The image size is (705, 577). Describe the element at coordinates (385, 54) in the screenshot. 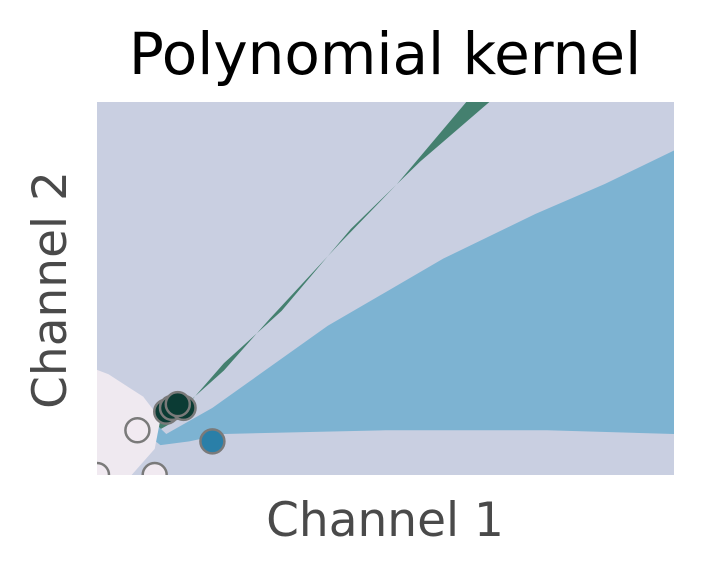

I see `chart-title: Polynomial kernel` at that location.